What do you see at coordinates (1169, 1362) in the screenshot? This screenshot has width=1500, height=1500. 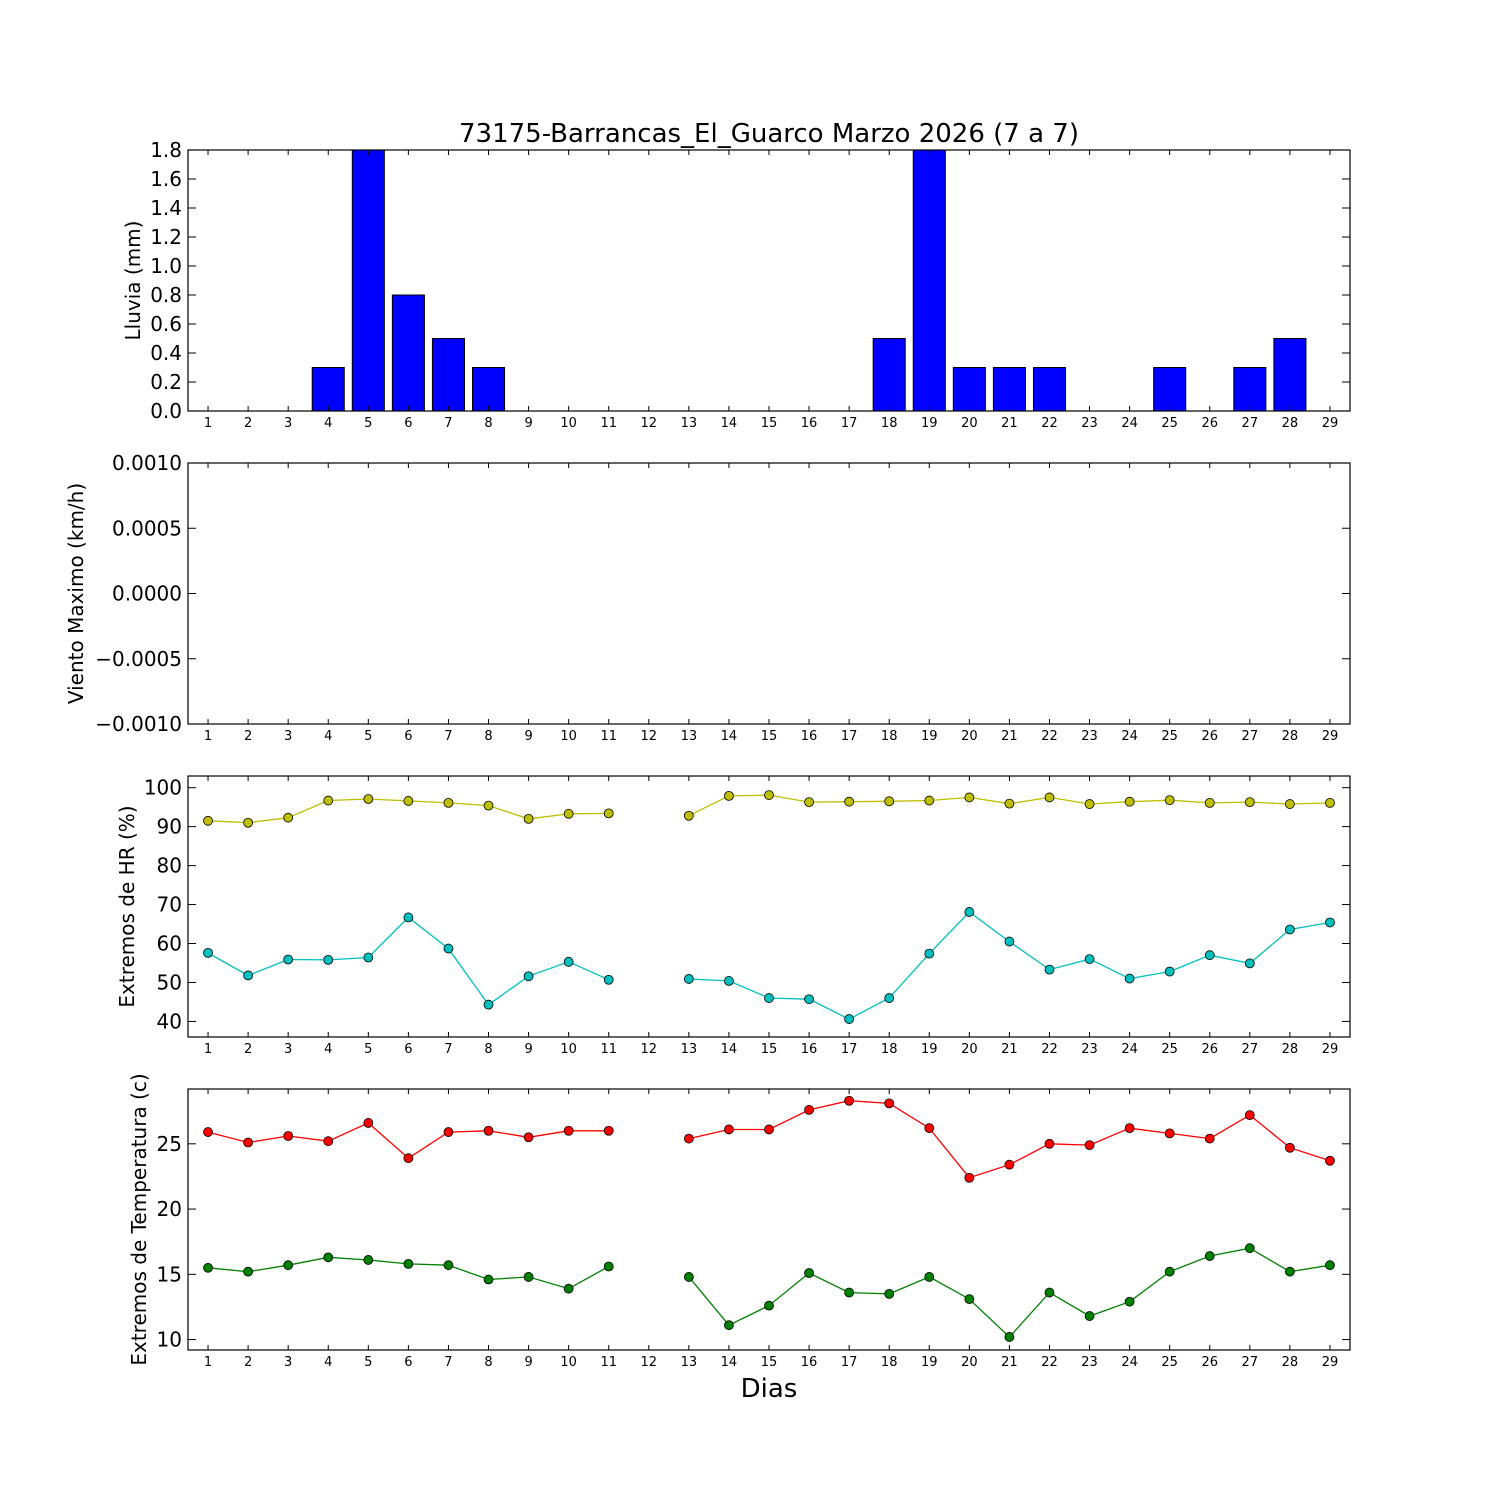 I see `x-tick-label: 25` at bounding box center [1169, 1362].